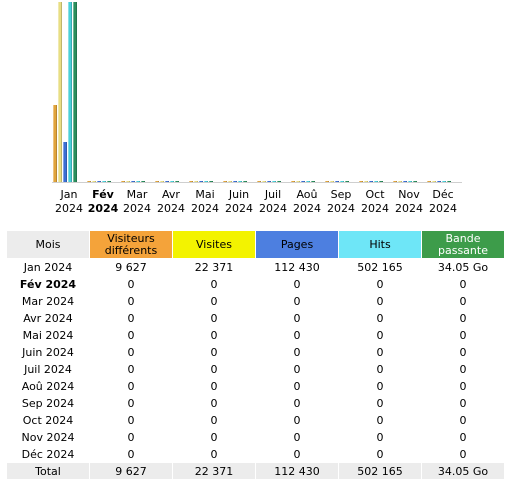 The image size is (516, 488). Describe the element at coordinates (205, 194) in the screenshot. I see `month-label-name: Mai` at that location.